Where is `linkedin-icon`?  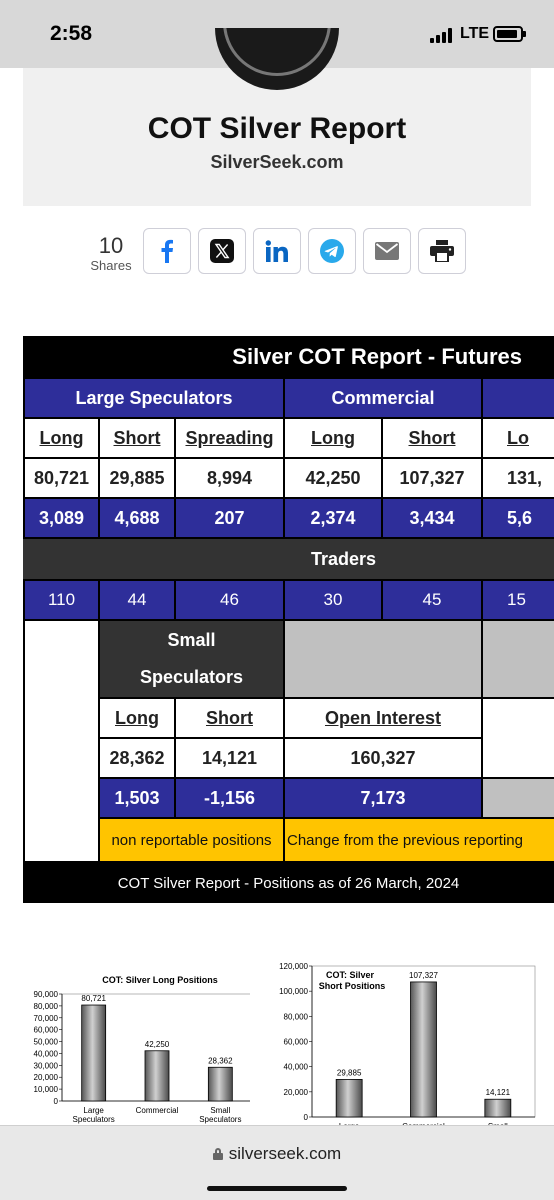
linkedin-icon is located at coordinates (276, 251).